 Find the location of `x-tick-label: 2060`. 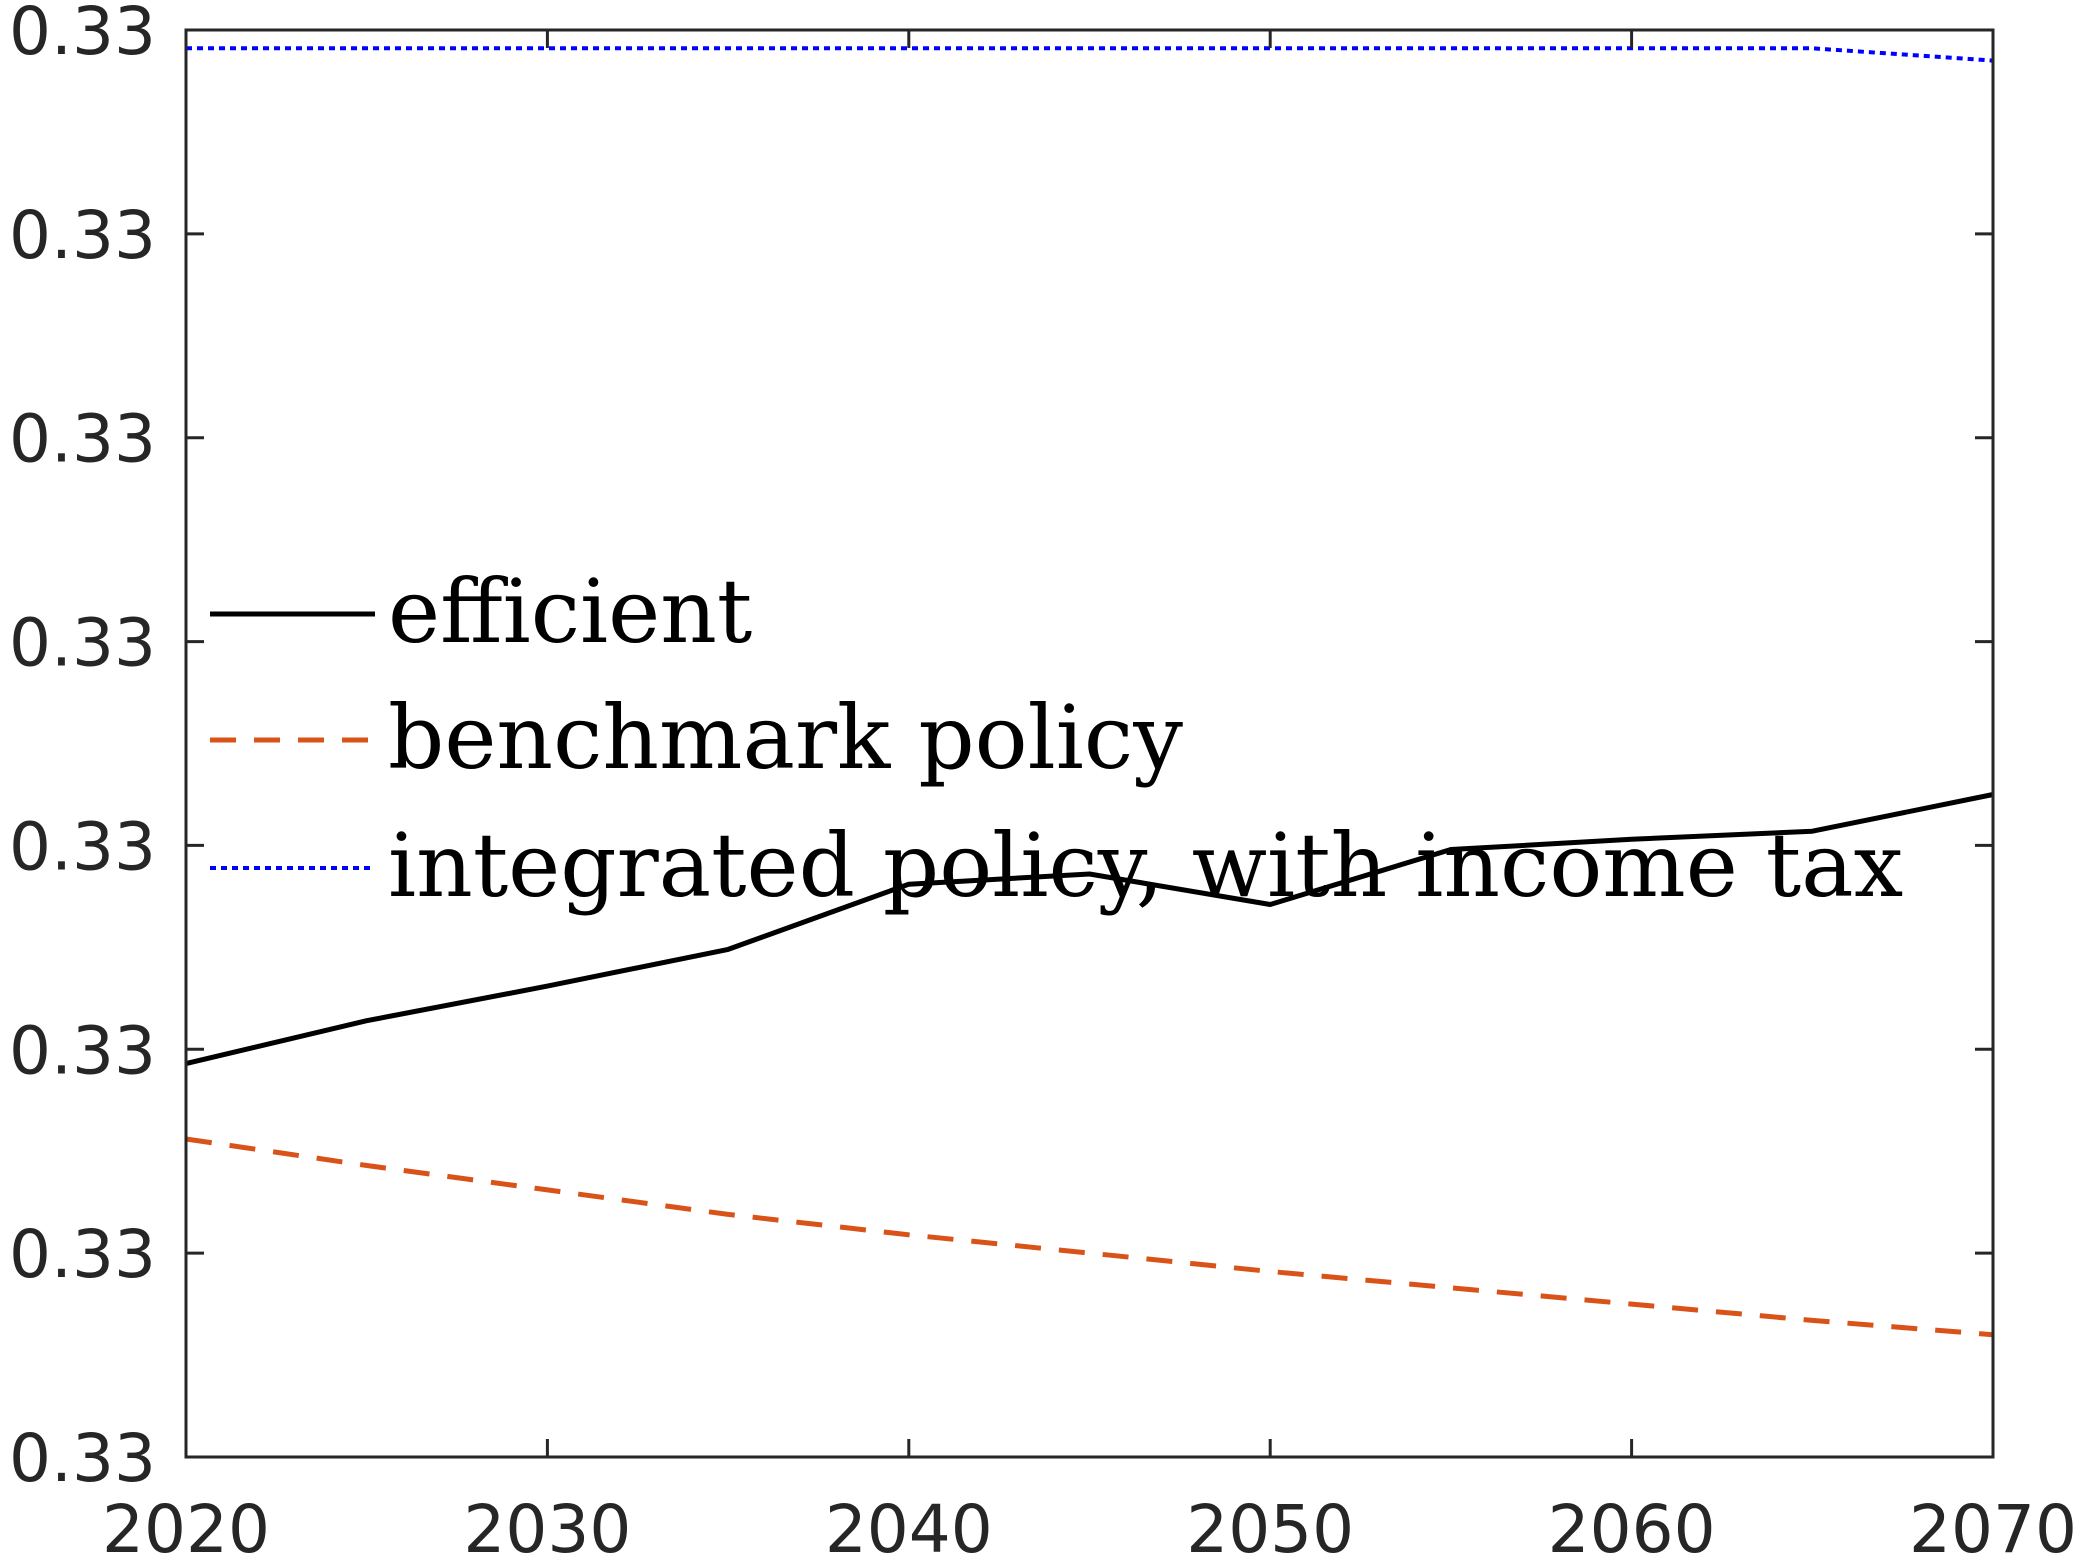

x-tick-label: 2060 is located at coordinates (1632, 1522).